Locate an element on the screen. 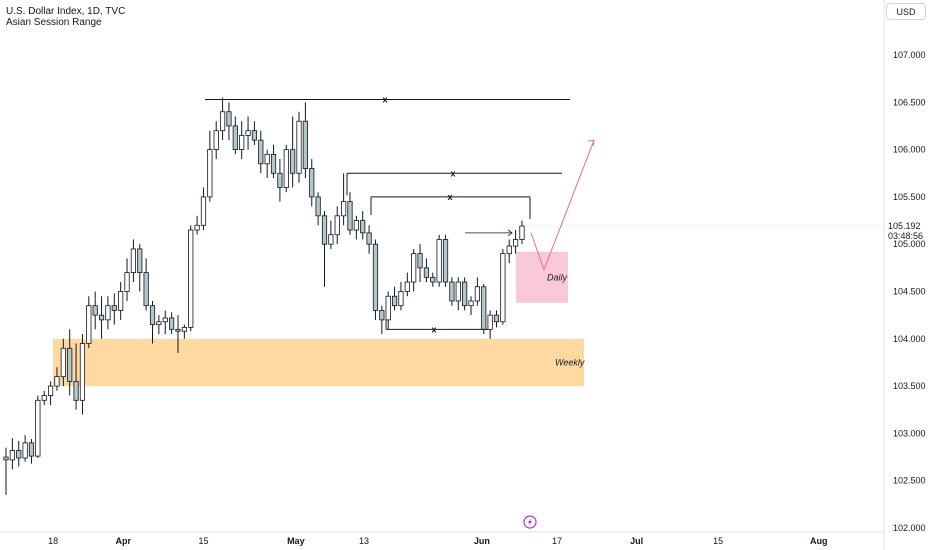 The width and height of the screenshot is (932, 550). y-tick-label: 102.500 is located at coordinates (909, 481).